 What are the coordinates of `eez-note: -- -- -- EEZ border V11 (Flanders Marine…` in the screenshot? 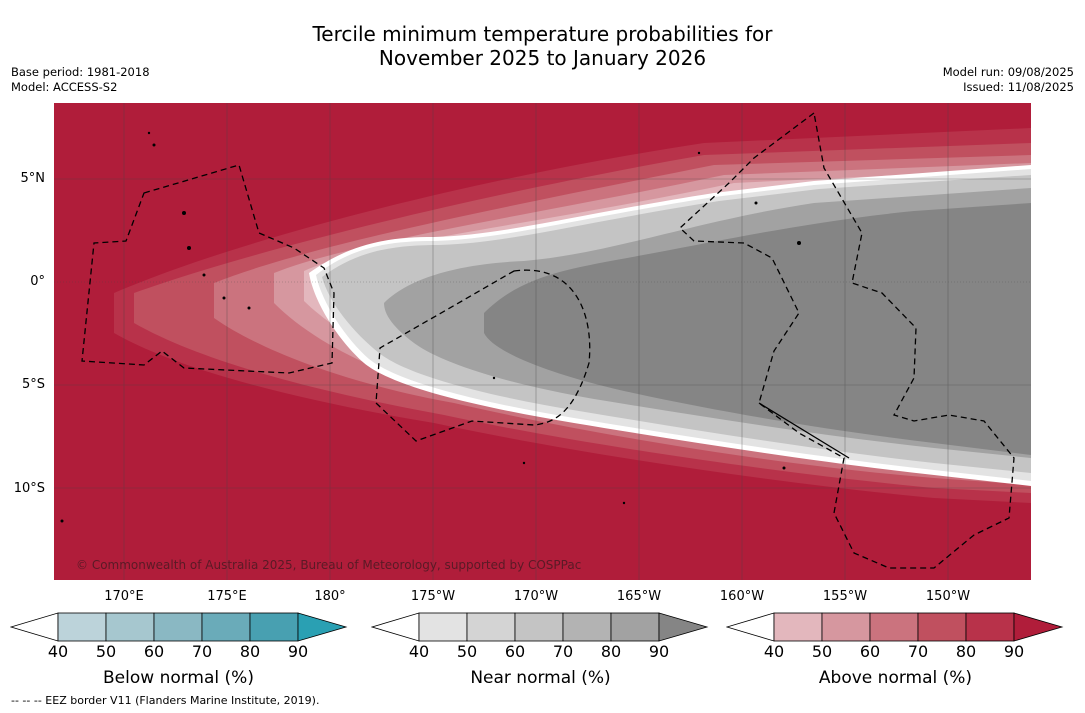 It's located at (165, 700).